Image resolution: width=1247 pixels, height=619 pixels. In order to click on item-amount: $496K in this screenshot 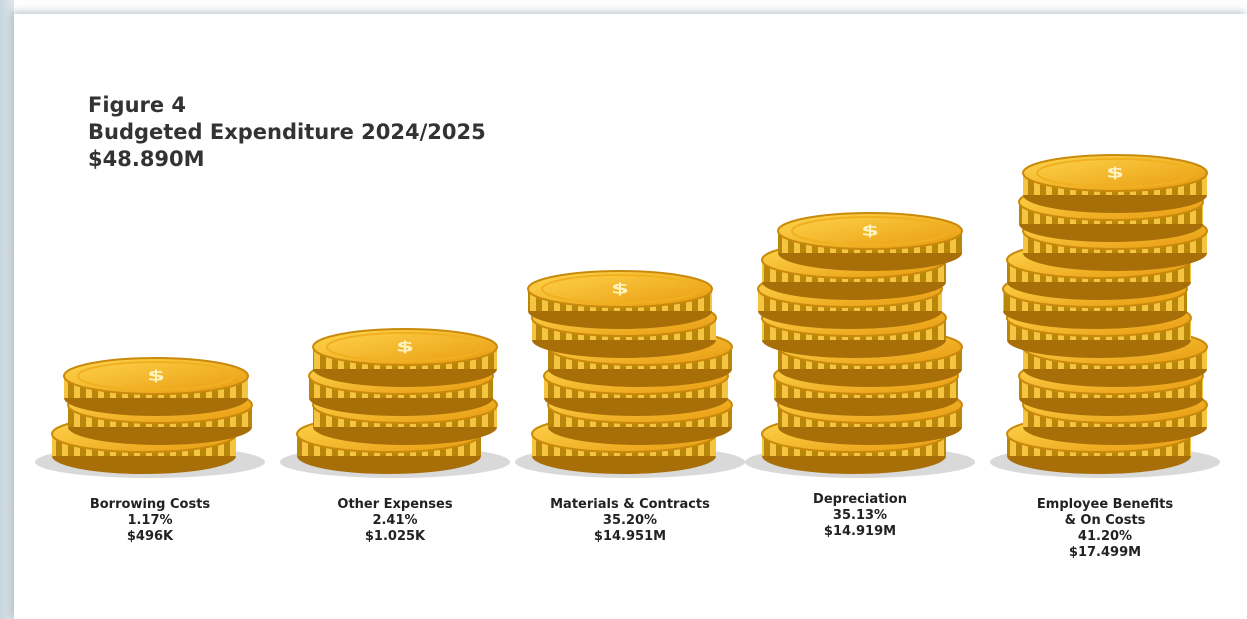, I will do `click(150, 536)`.